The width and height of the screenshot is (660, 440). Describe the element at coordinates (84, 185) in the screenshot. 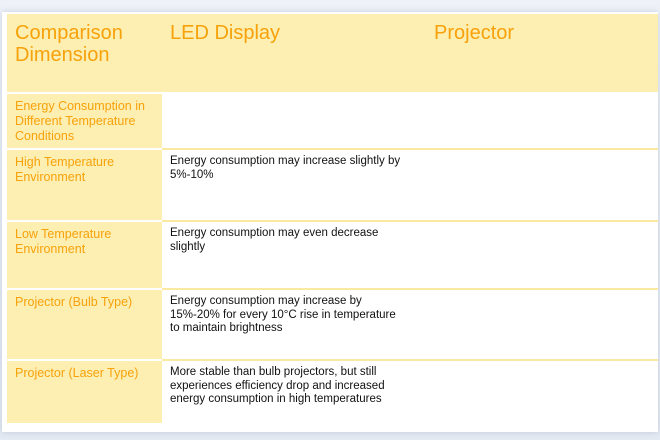

I see `row-dimension-cell: High Temperature Environment` at that location.